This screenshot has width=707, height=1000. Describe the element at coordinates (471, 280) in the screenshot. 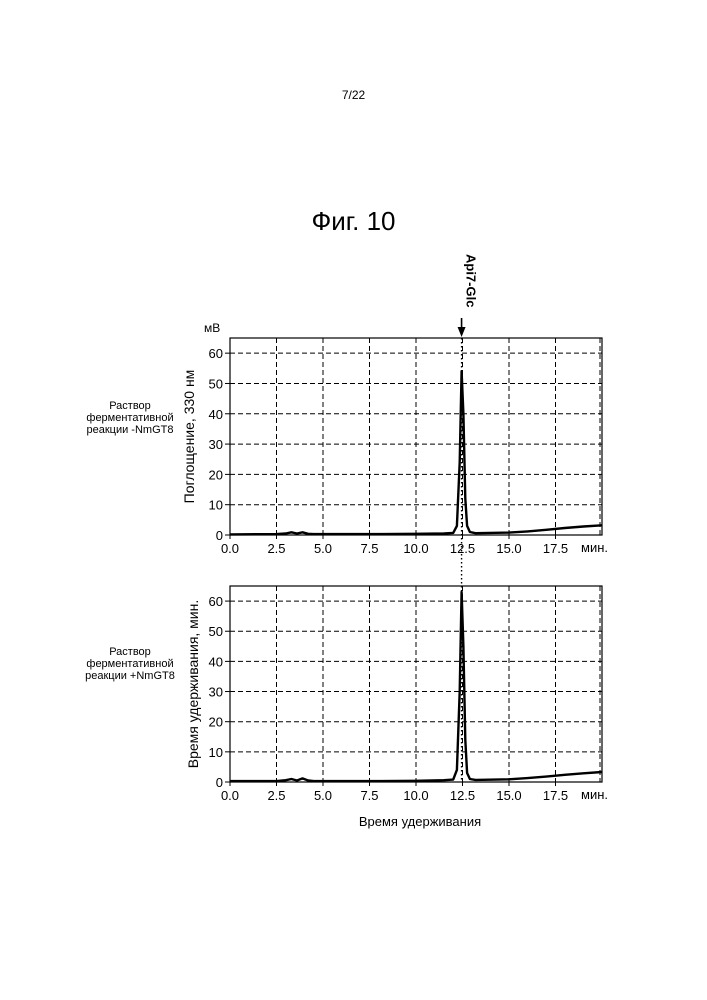

I see `peak-label: Api7-Glc` at that location.